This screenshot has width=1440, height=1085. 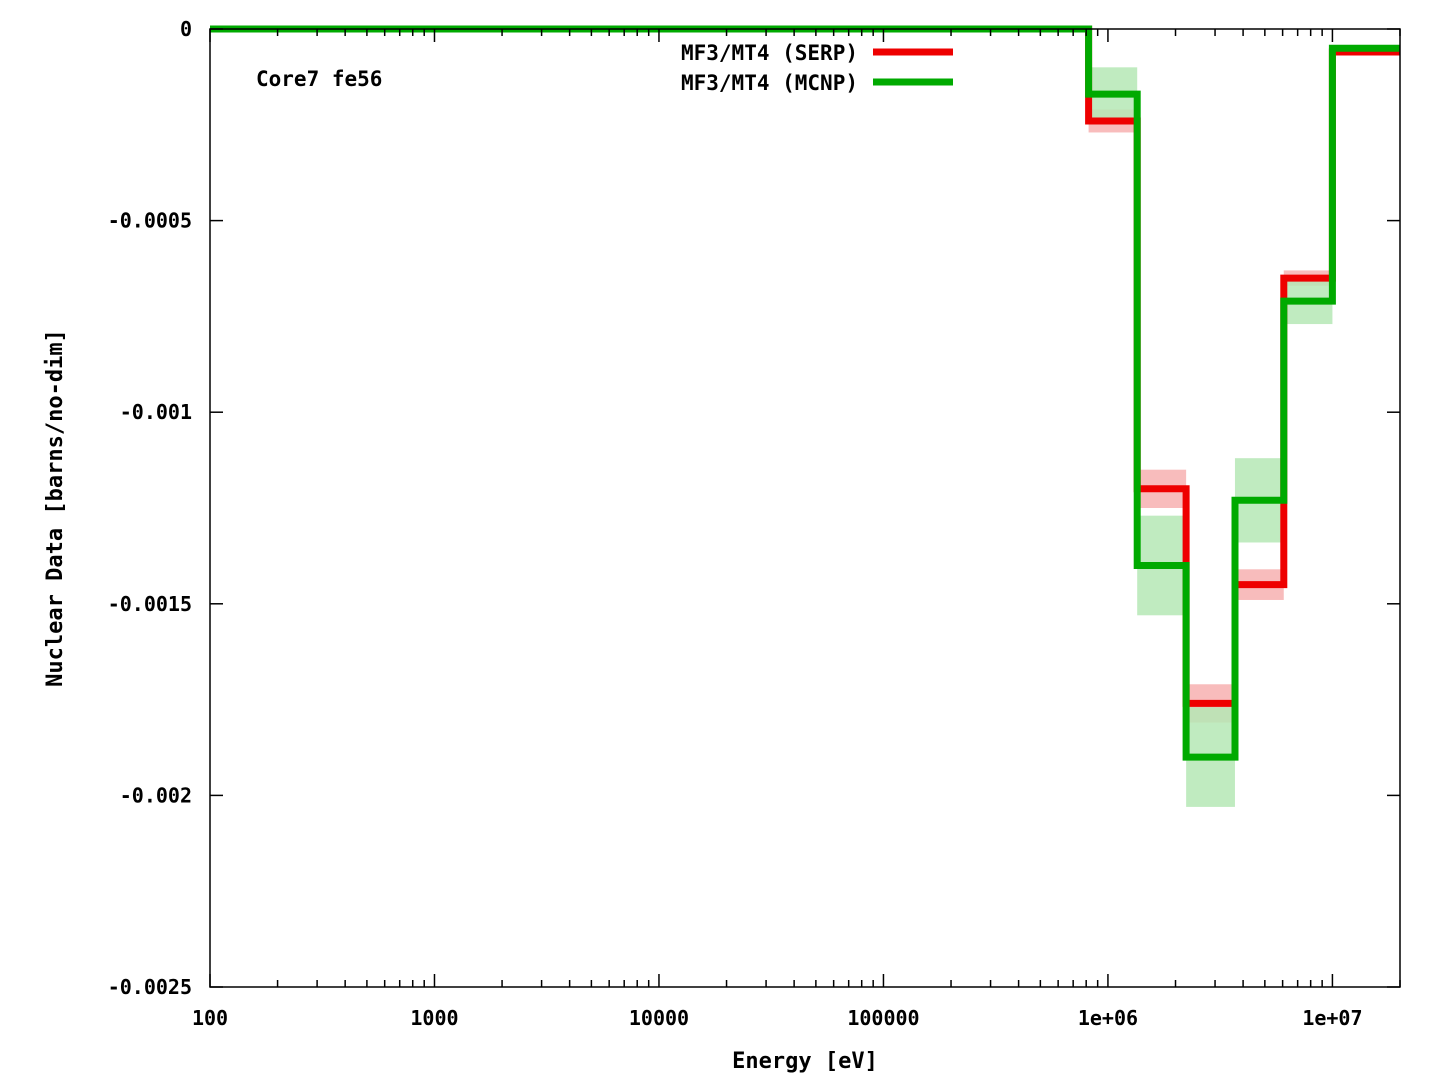 I want to click on y-tick-labels: 0 -0.0005 -0.001 -0.0015 -0.002 -0.0025, so click(x=150, y=508).